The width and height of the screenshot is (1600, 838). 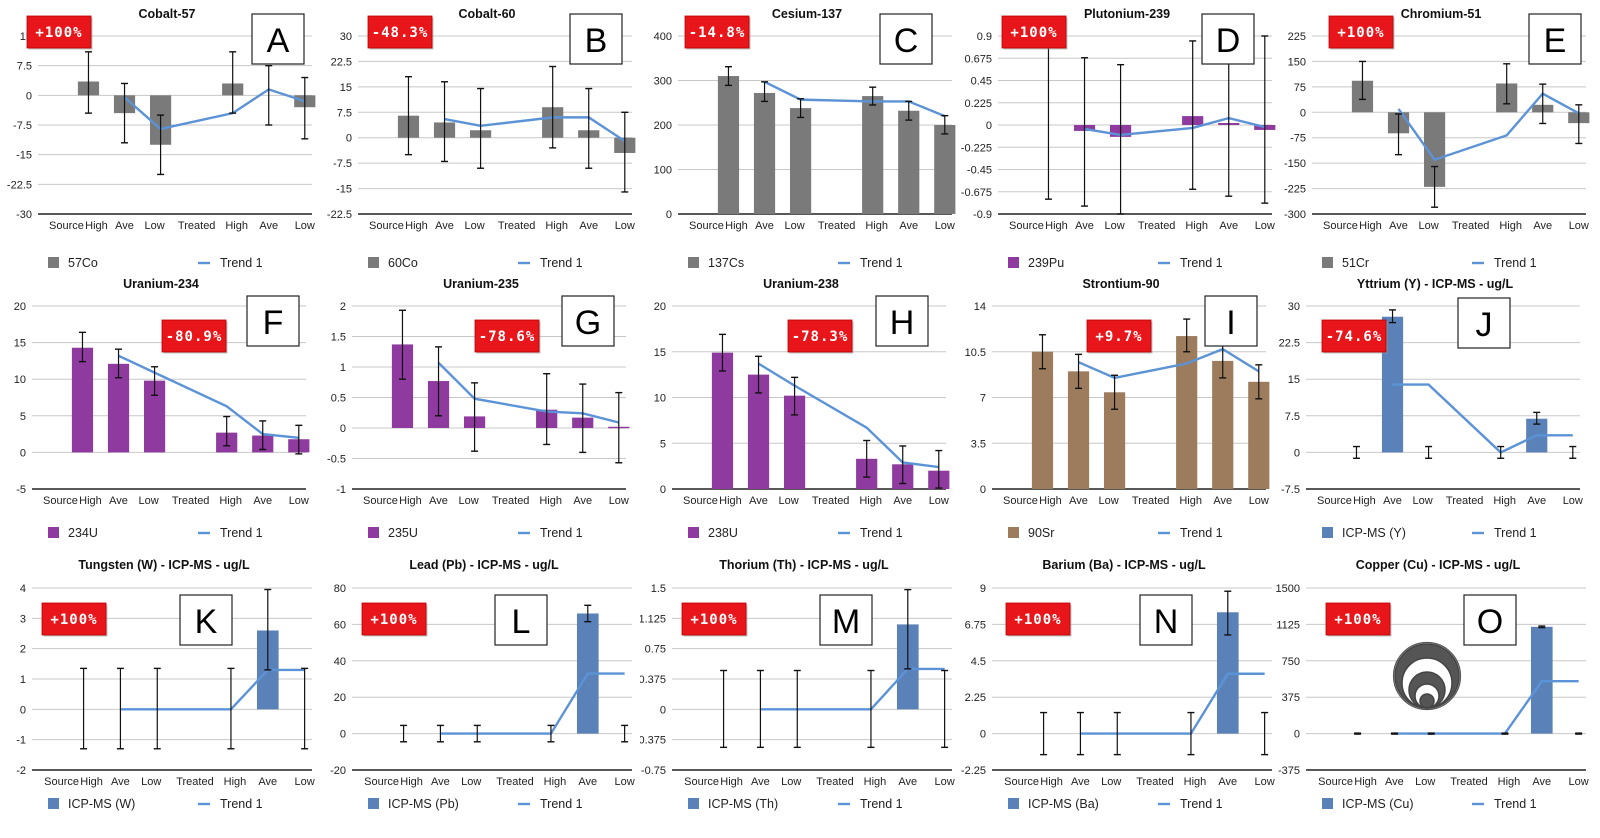 I want to click on chart-title: Uranium-234, so click(x=161, y=284).